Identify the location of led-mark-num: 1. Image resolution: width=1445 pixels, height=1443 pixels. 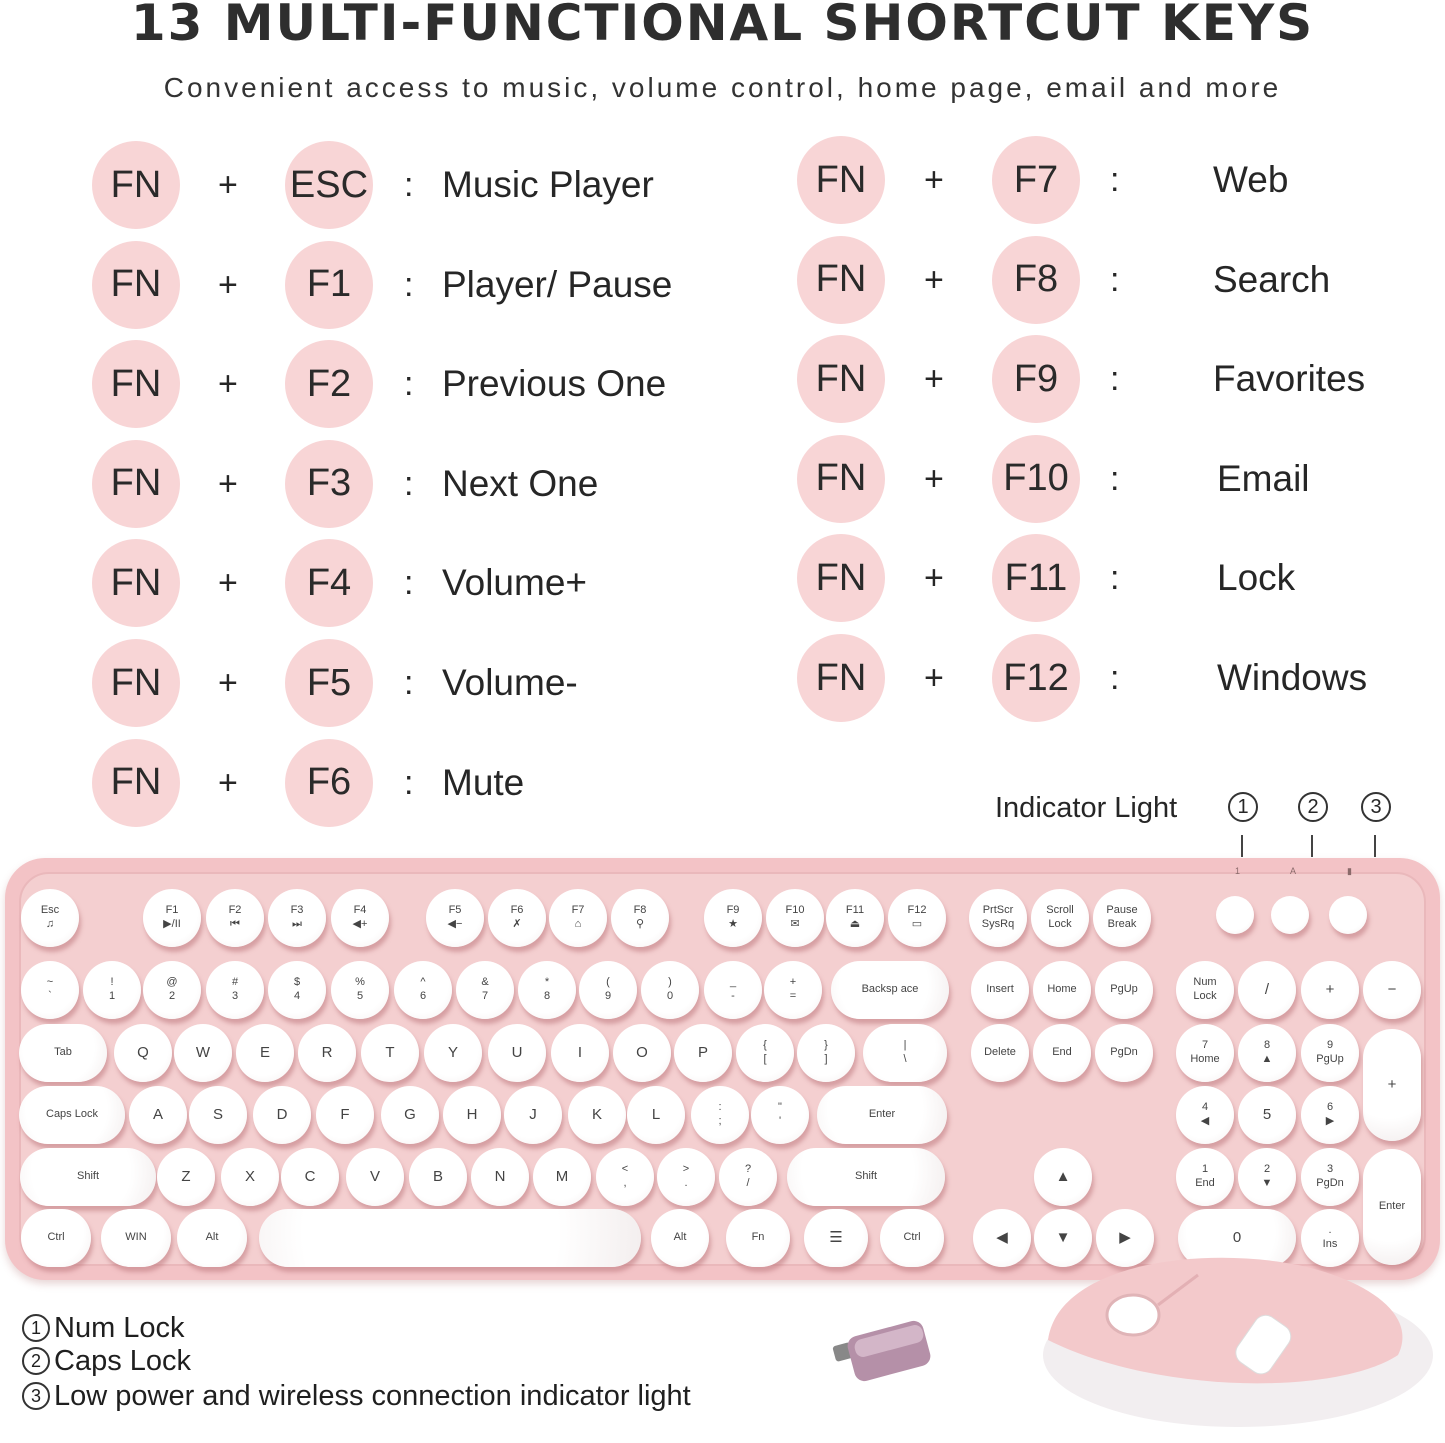
(1238, 871).